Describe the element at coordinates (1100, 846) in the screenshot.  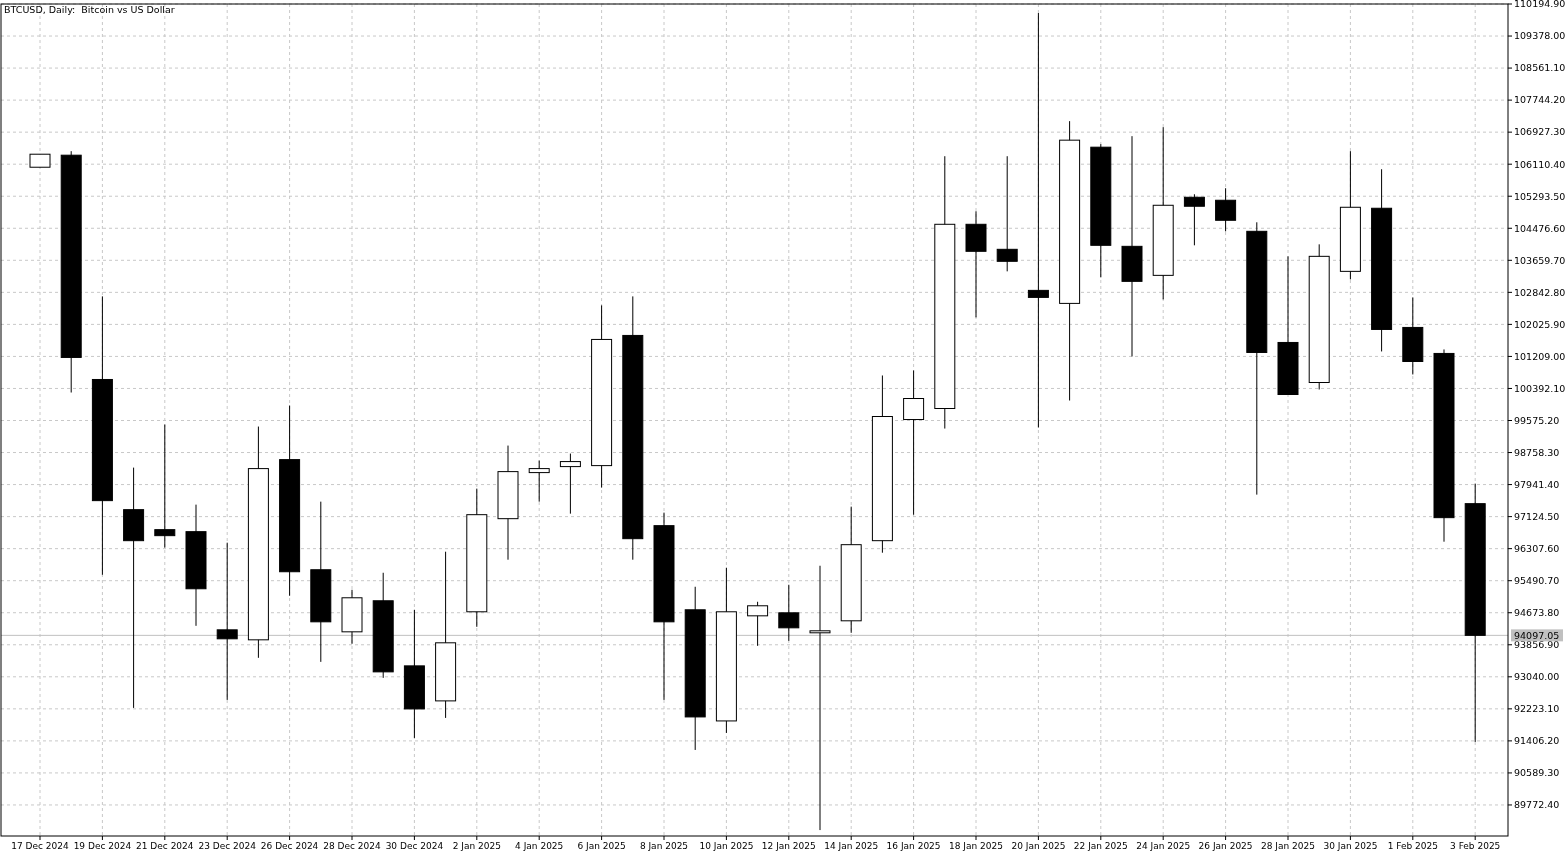
I see `x-tick-label: 22 Jan 2025` at that location.